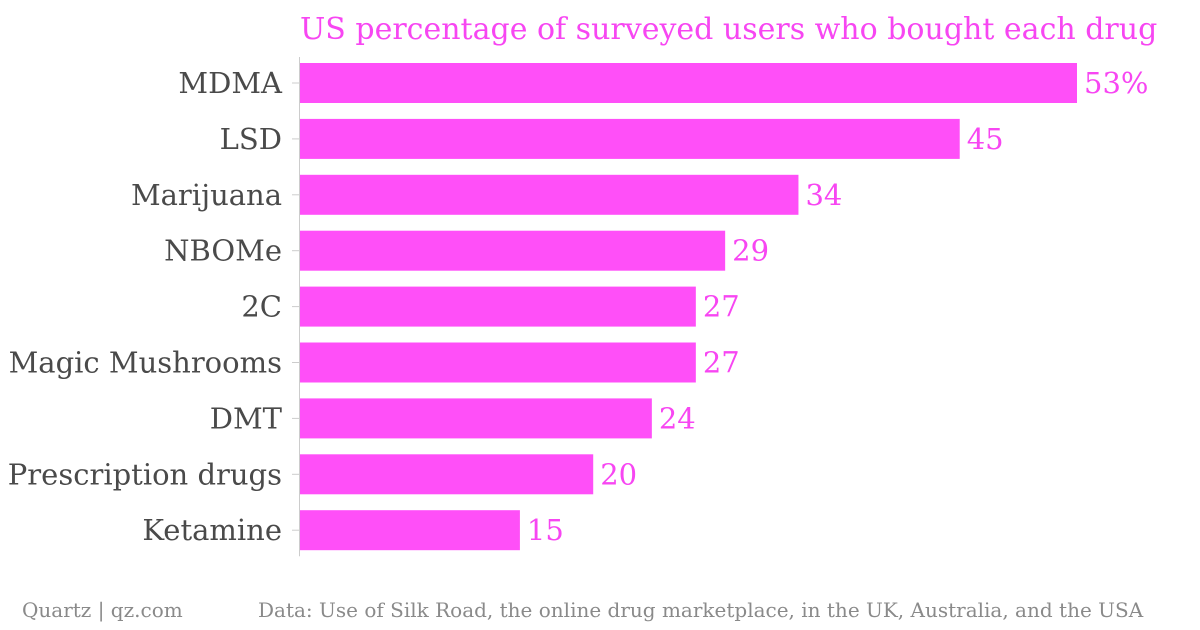 The width and height of the screenshot is (1200, 630). What do you see at coordinates (145, 474) in the screenshot?
I see `category-label: Prescription drugs` at bounding box center [145, 474].